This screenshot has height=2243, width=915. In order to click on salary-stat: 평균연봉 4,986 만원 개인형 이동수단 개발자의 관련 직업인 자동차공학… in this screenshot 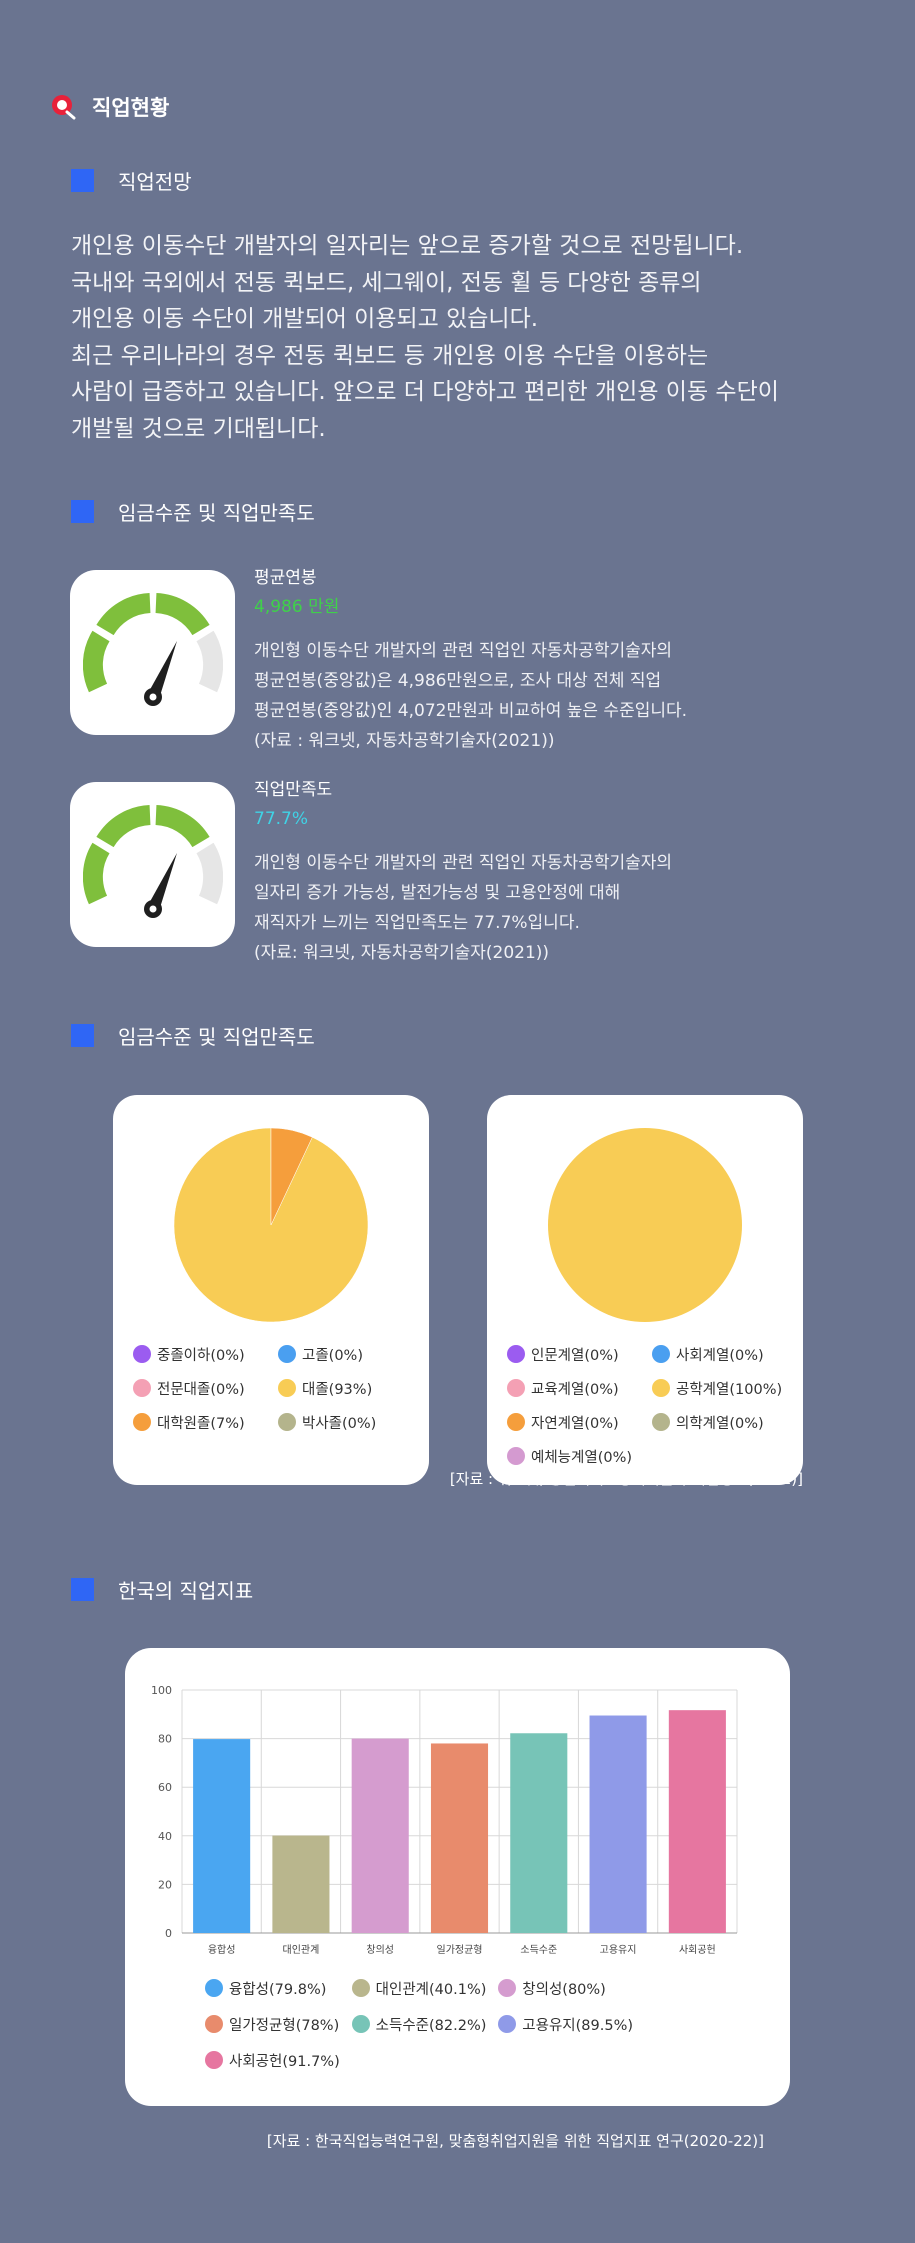, I will do `click(470, 660)`.